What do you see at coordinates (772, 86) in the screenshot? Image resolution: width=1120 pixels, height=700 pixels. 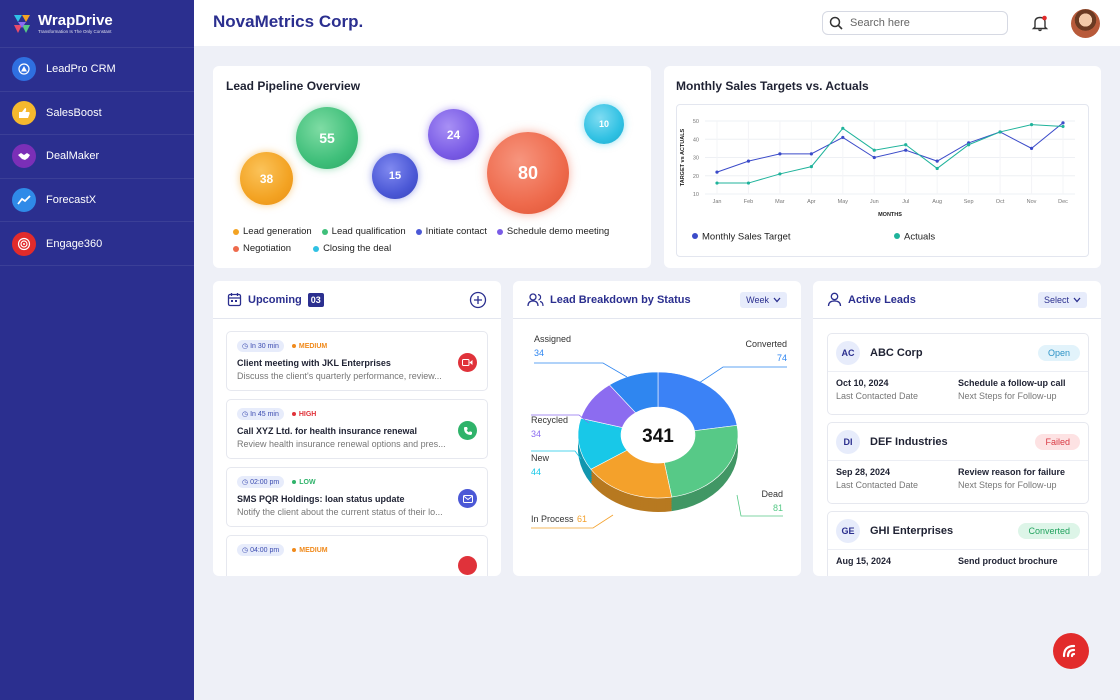 I see `card-title: Monthly Sales Targets vs. Actuals` at bounding box center [772, 86].